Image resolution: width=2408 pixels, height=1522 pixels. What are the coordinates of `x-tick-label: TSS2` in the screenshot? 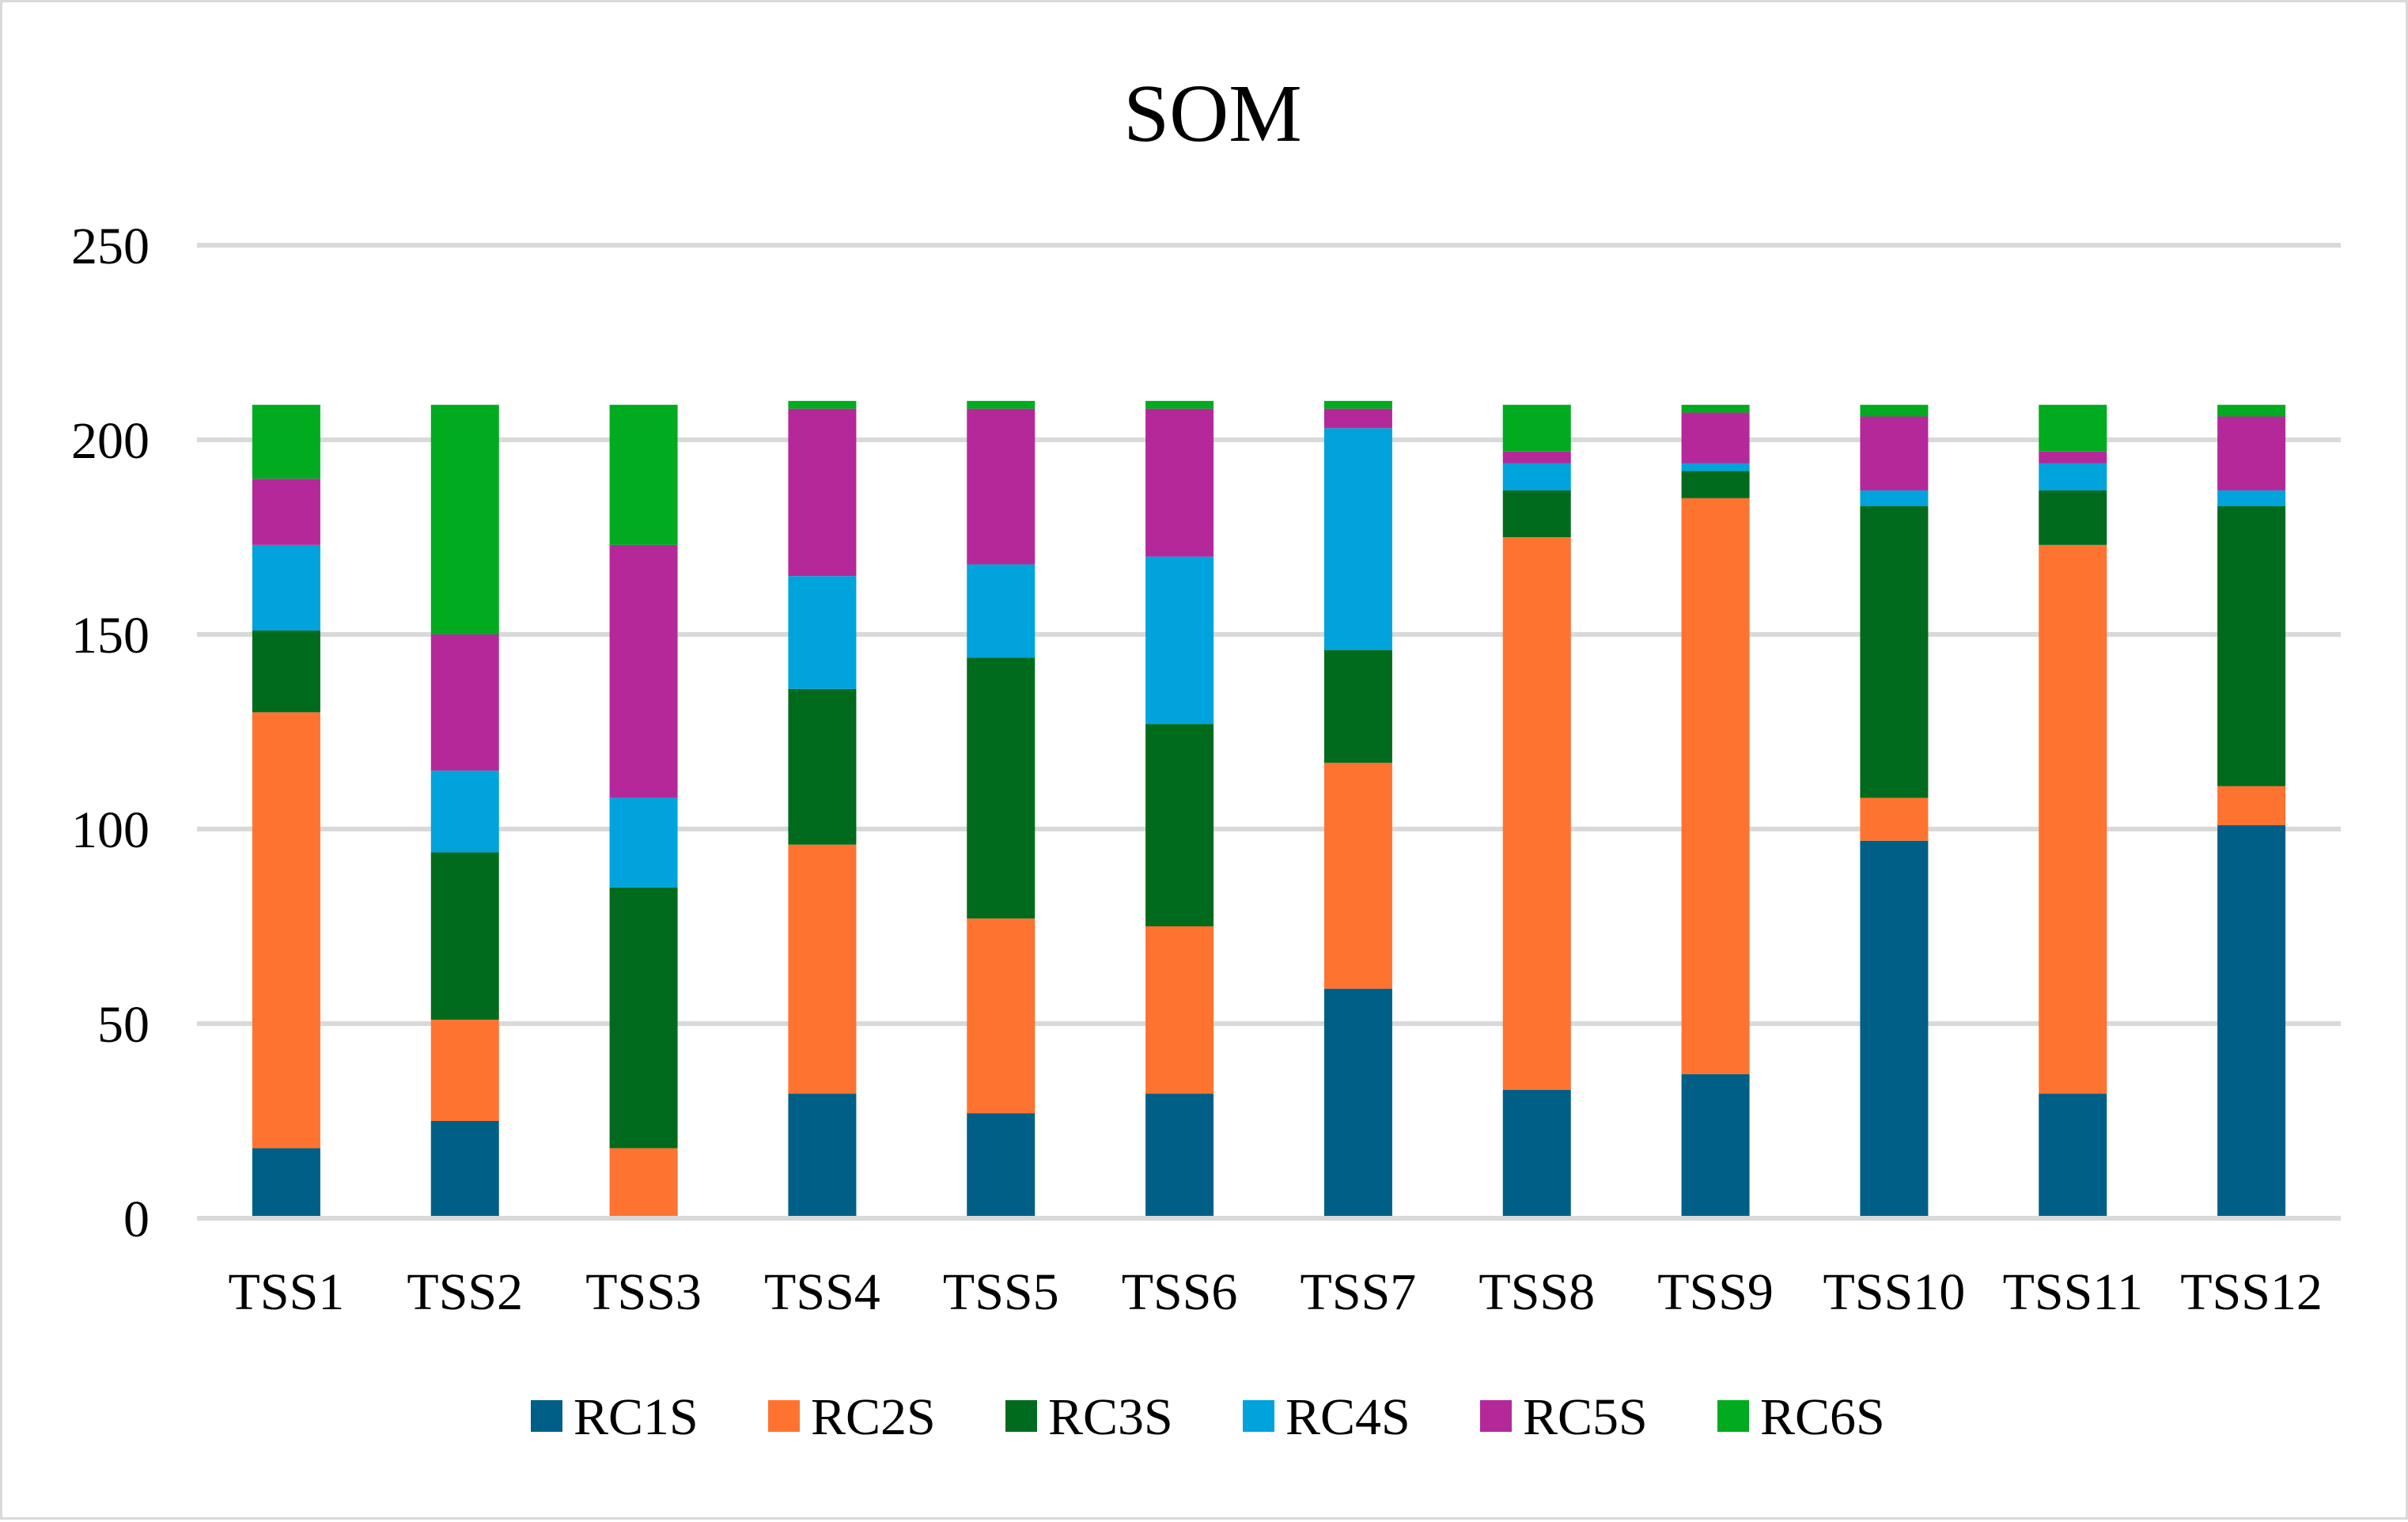 It's located at (465, 1292).